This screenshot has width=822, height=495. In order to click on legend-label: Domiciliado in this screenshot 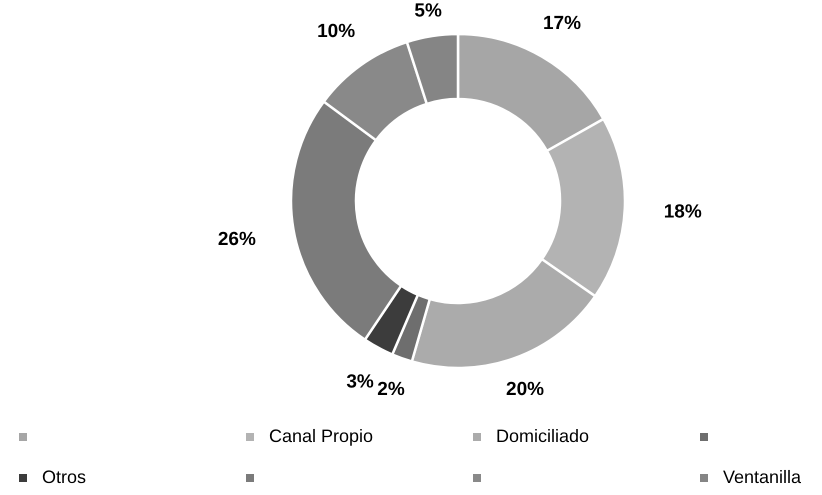, I will do `click(543, 436)`.